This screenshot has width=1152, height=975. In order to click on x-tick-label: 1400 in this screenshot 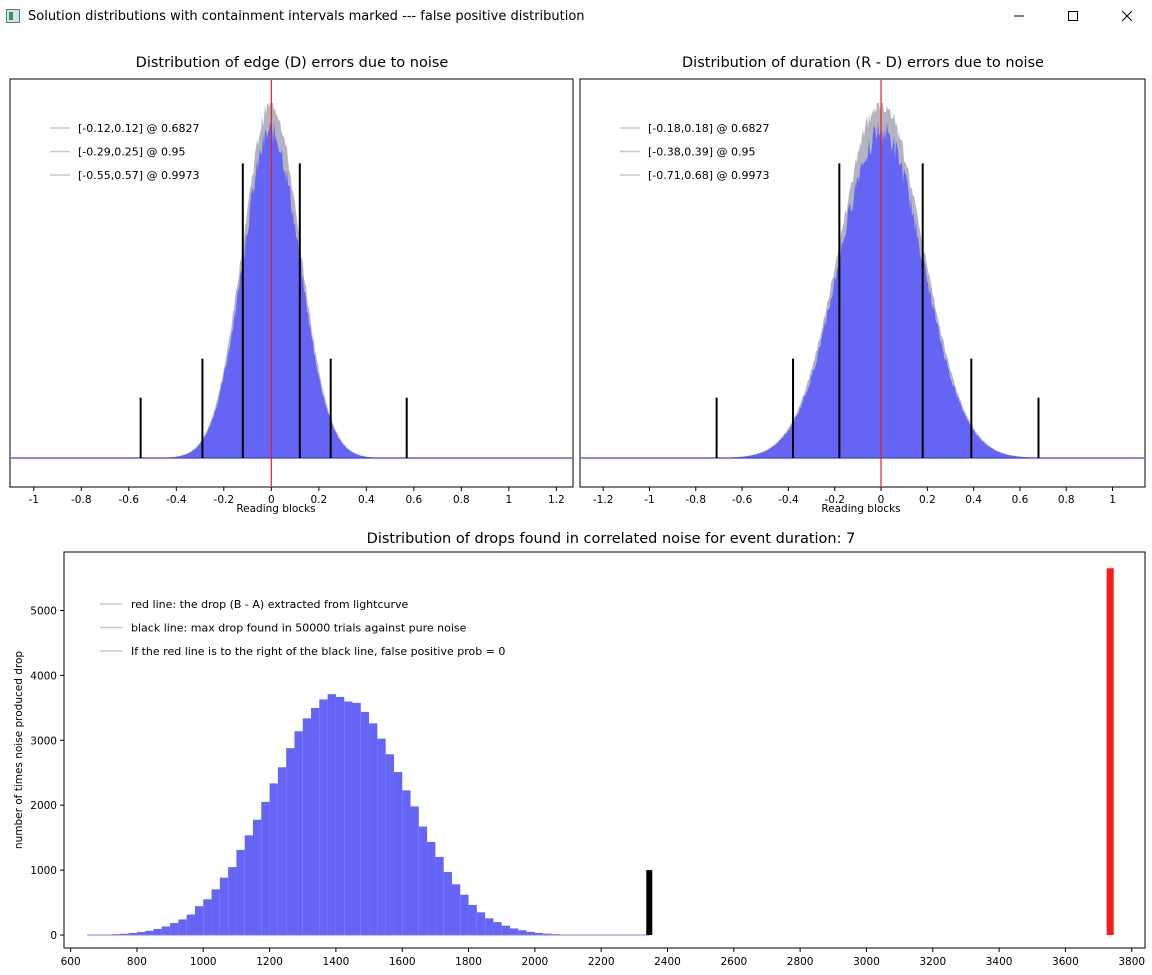, I will do `click(336, 962)`.